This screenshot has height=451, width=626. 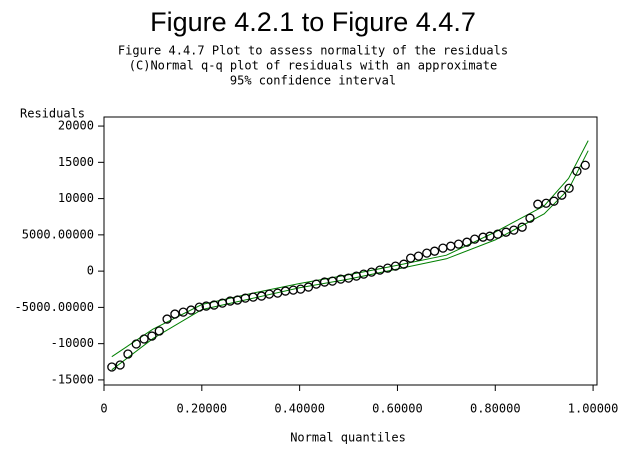 I want to click on x-tick-label: 0, so click(x=103, y=409).